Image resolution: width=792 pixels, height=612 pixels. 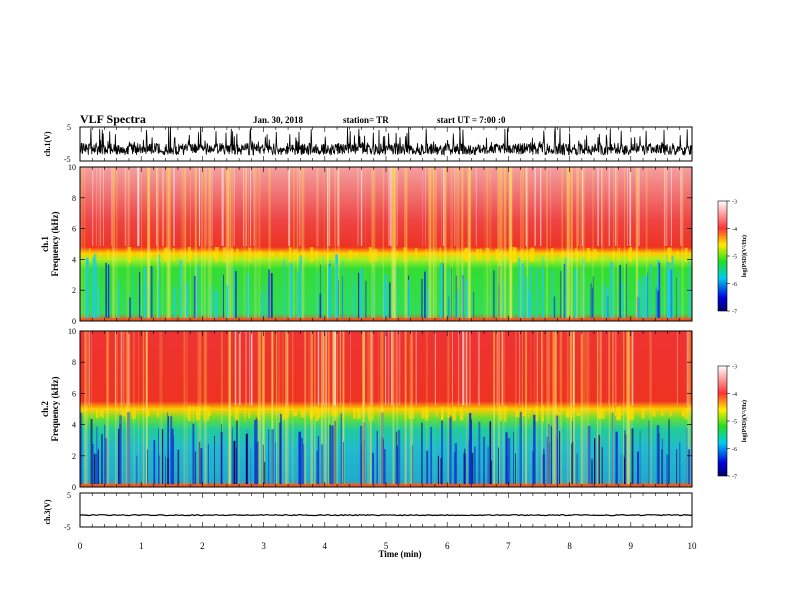 I want to click on freq-tick-label: 6, so click(x=74, y=393).